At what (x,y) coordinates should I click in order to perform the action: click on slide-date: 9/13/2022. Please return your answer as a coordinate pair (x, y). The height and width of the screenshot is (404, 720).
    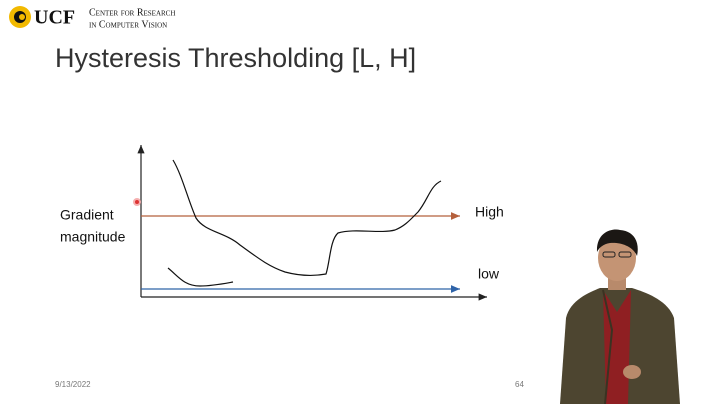
    Looking at the image, I should click on (73, 384).